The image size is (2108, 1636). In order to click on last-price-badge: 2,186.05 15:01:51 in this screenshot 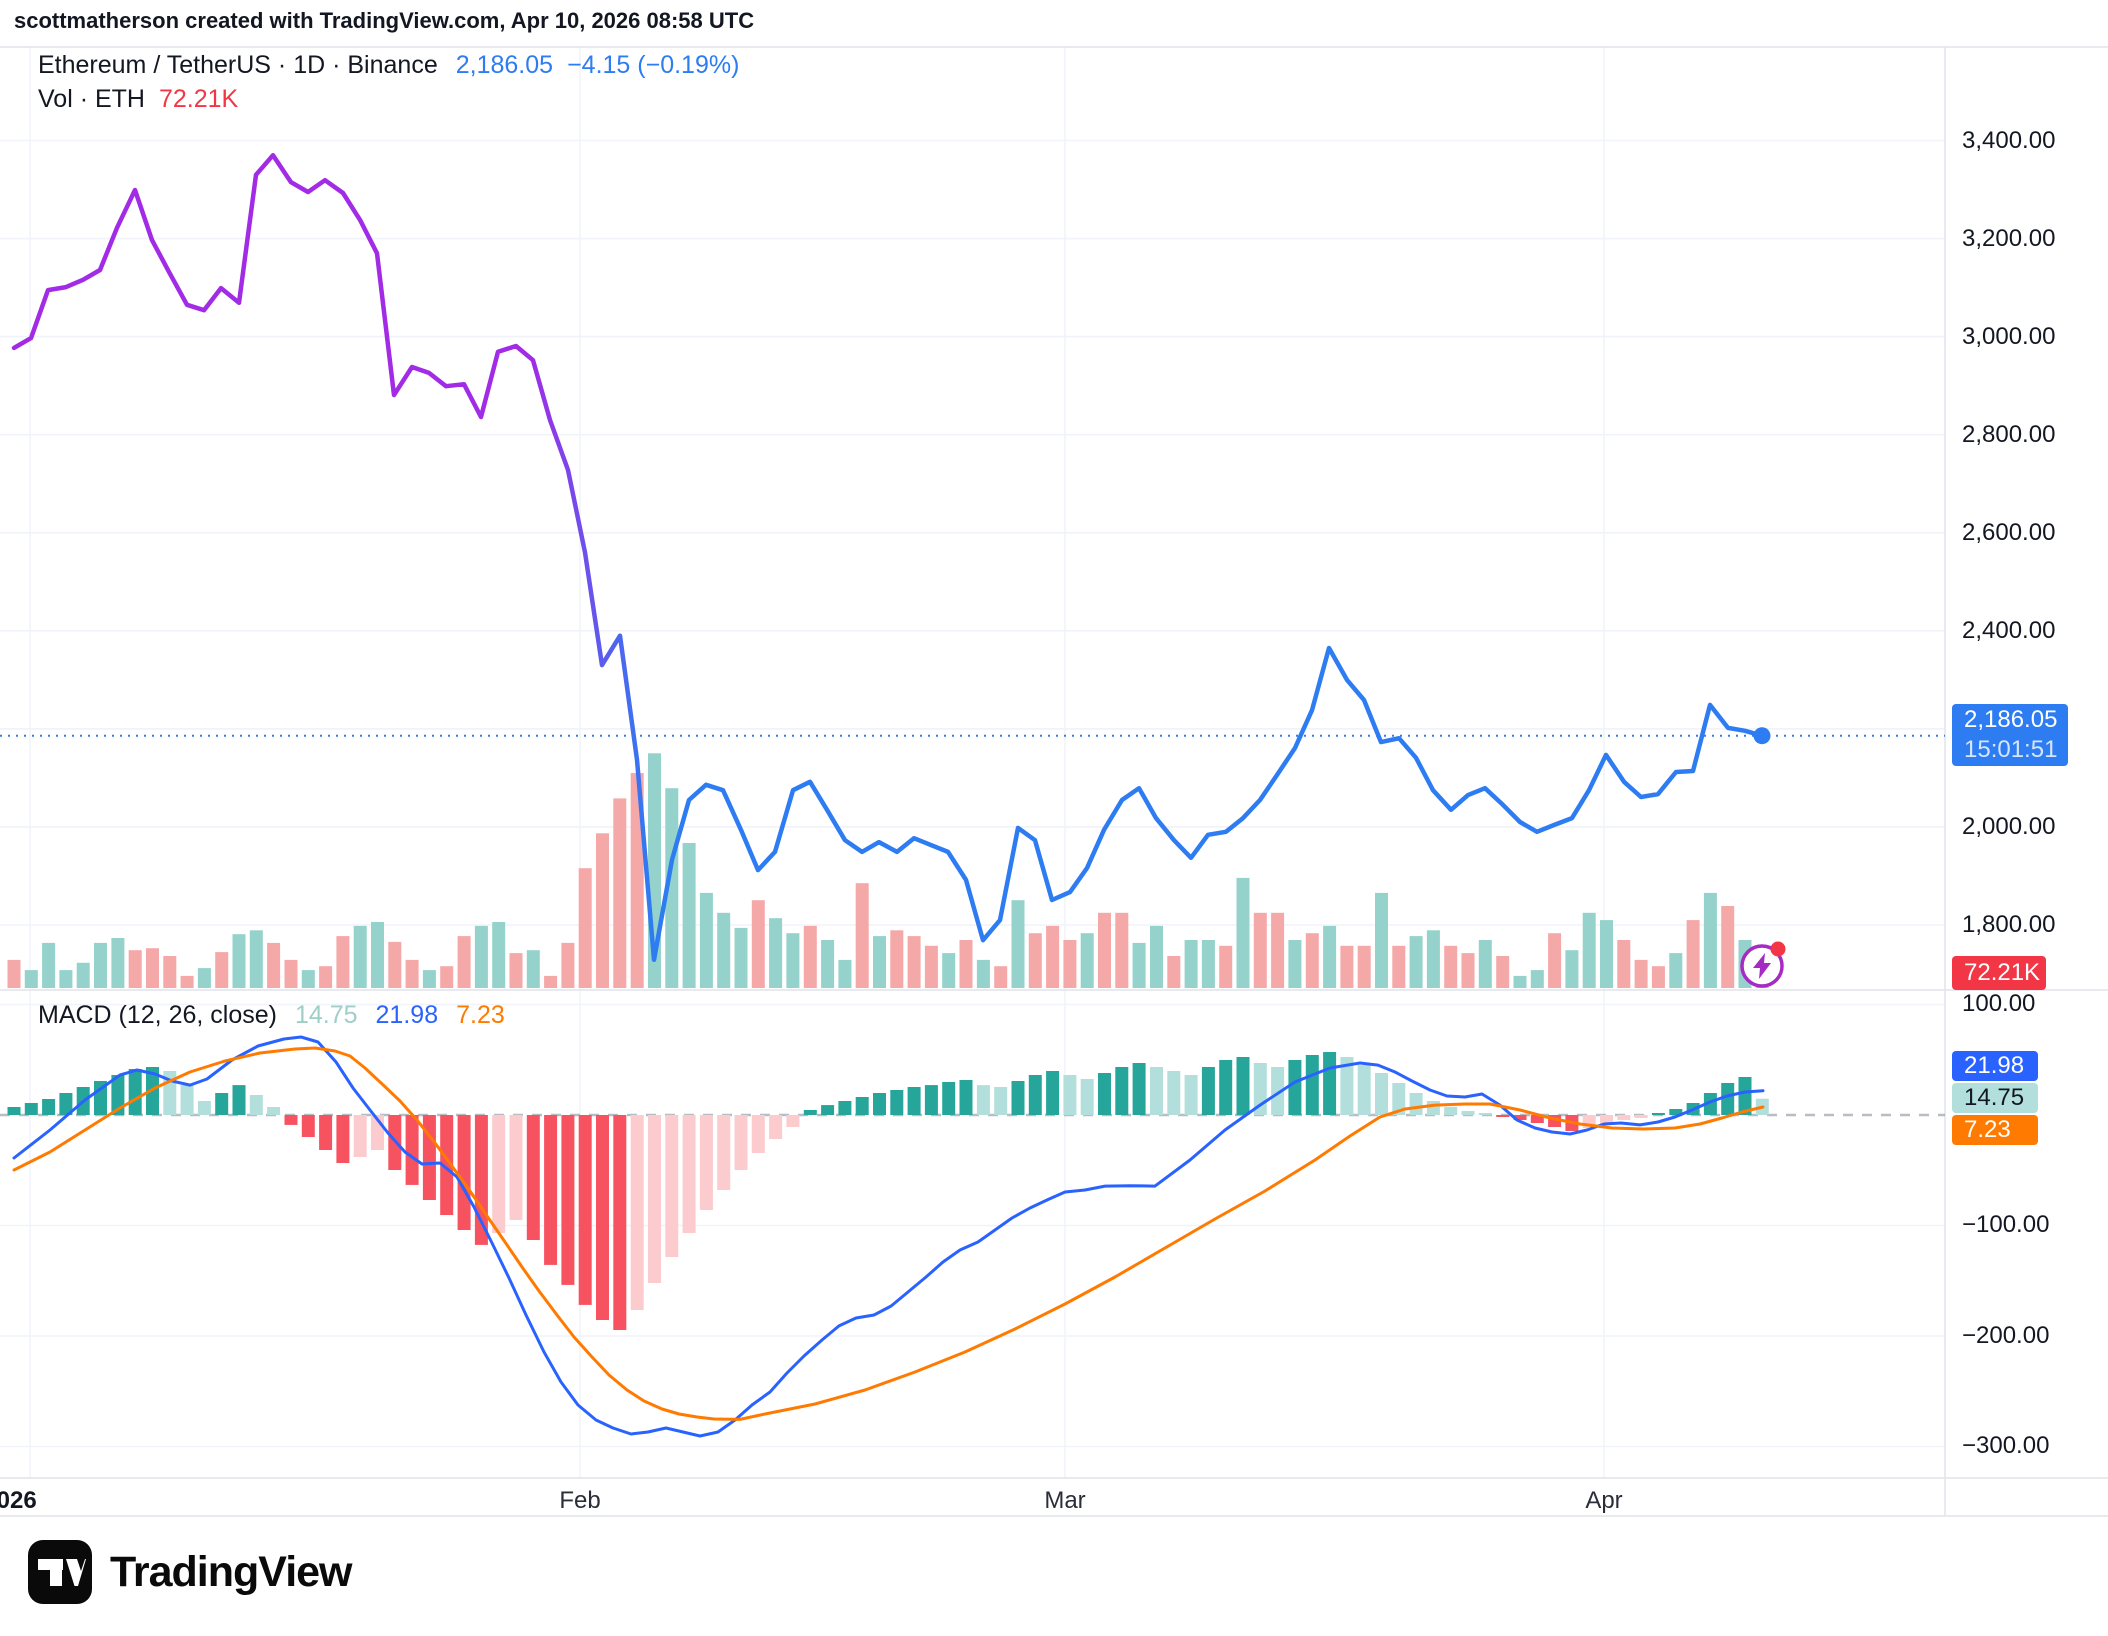, I will do `click(2010, 735)`.